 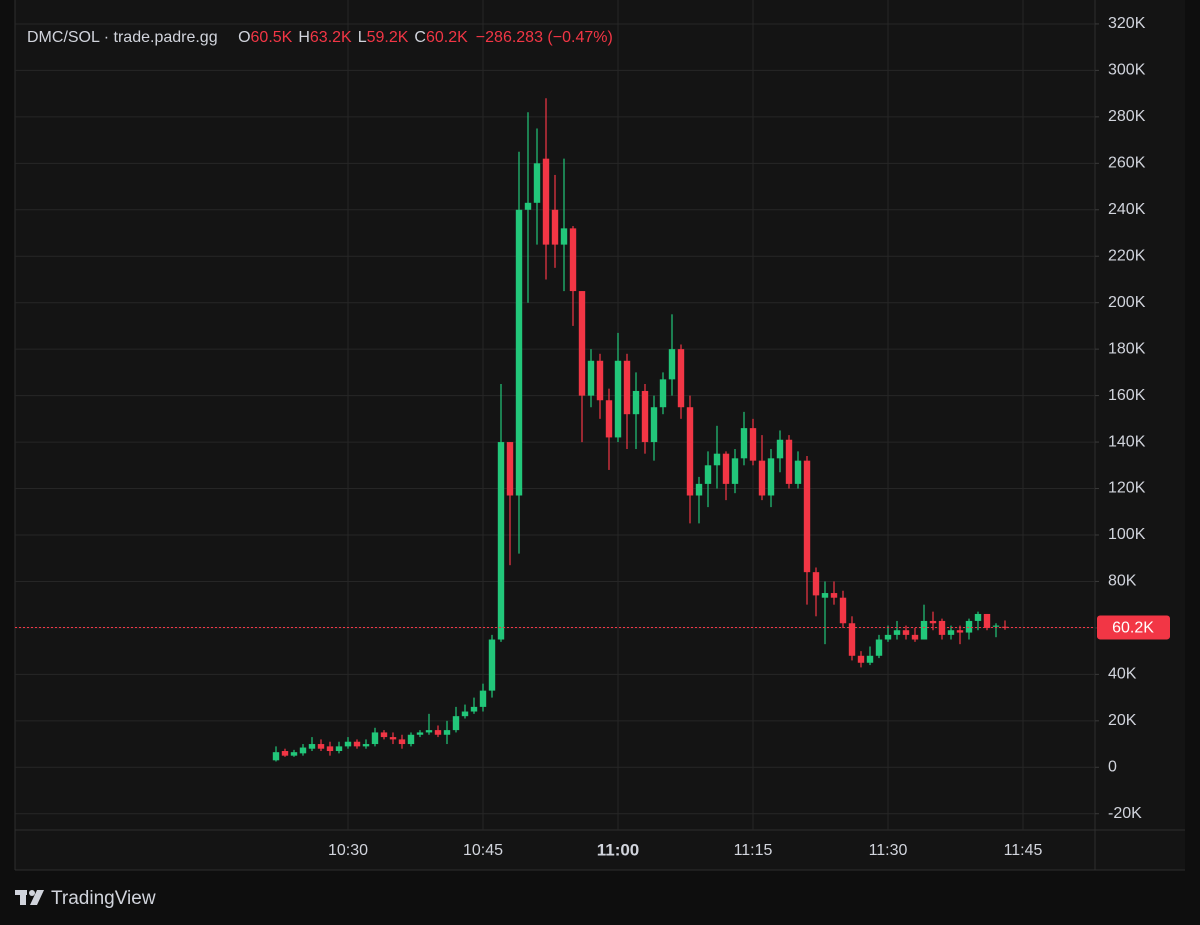 What do you see at coordinates (544, 37) in the screenshot?
I see `price-change: −286.283 (−0.47%)` at bounding box center [544, 37].